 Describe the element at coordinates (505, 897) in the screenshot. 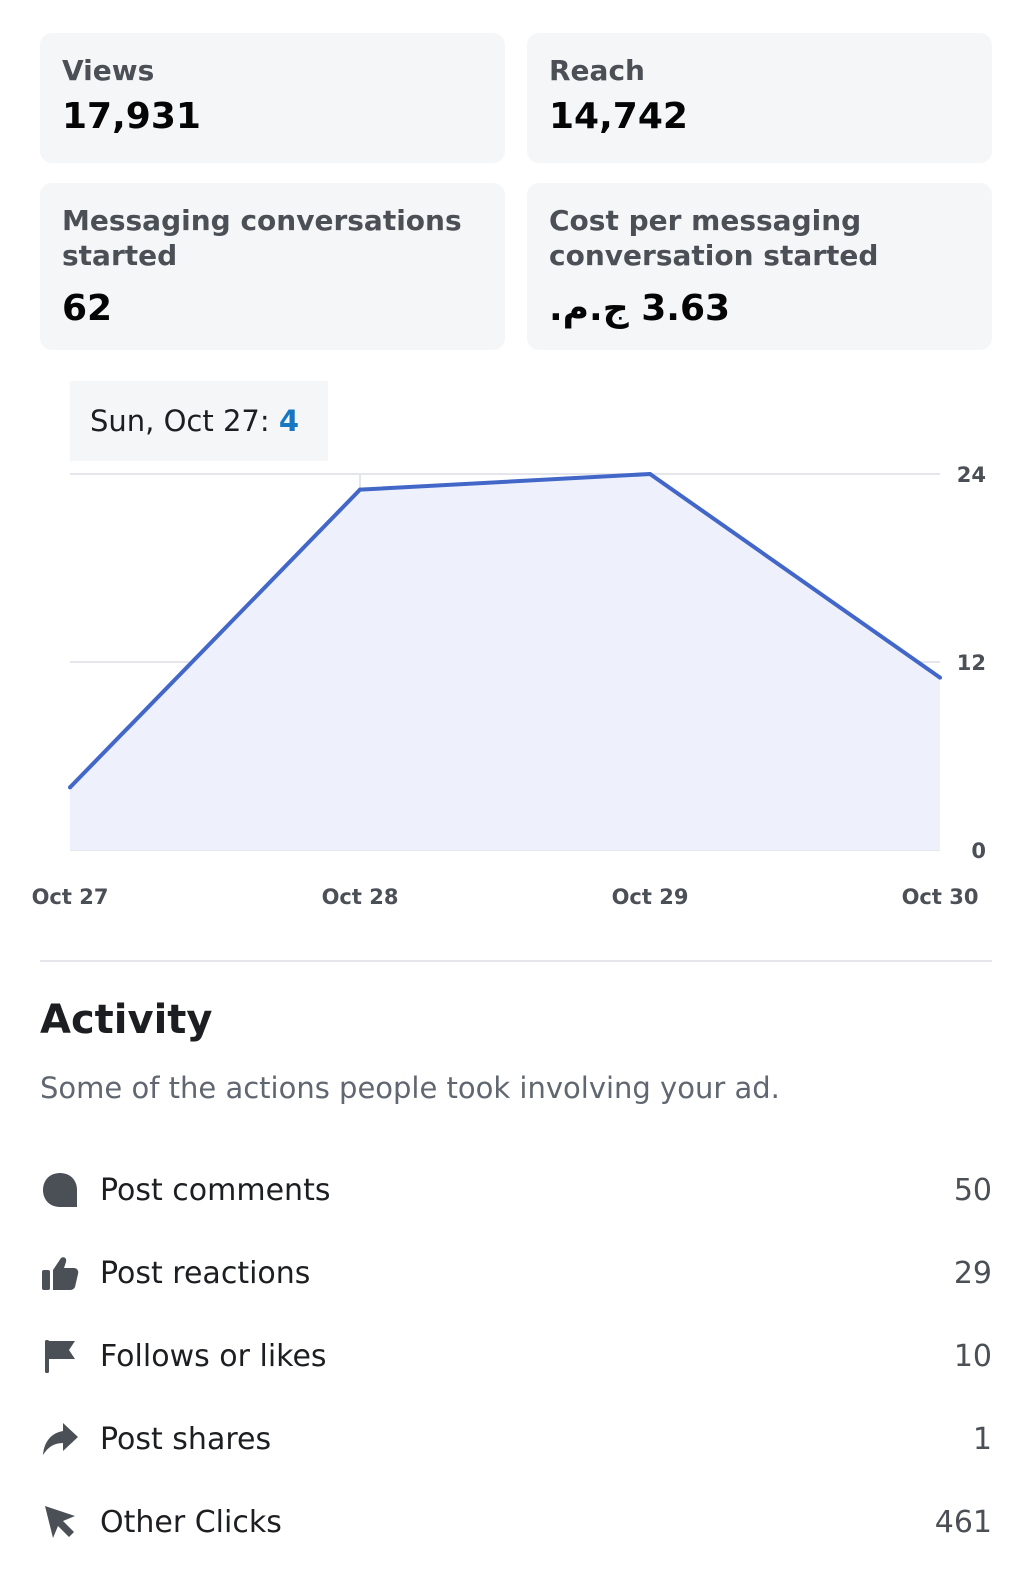

I see `x-axis-ticks: Oct 27 Oct 28 Oct 29 Oct 30` at that location.